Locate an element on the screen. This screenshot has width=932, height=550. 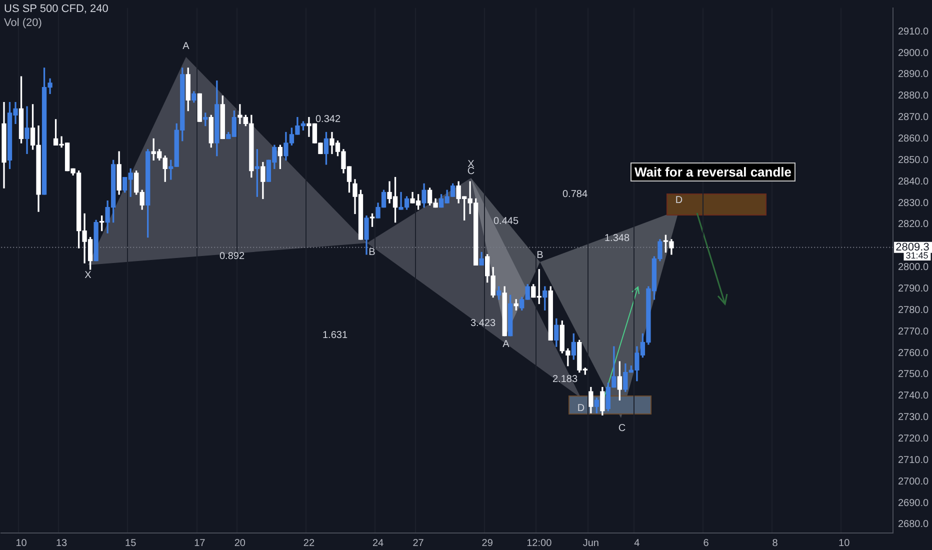
x-tick-label: 20 is located at coordinates (240, 543).